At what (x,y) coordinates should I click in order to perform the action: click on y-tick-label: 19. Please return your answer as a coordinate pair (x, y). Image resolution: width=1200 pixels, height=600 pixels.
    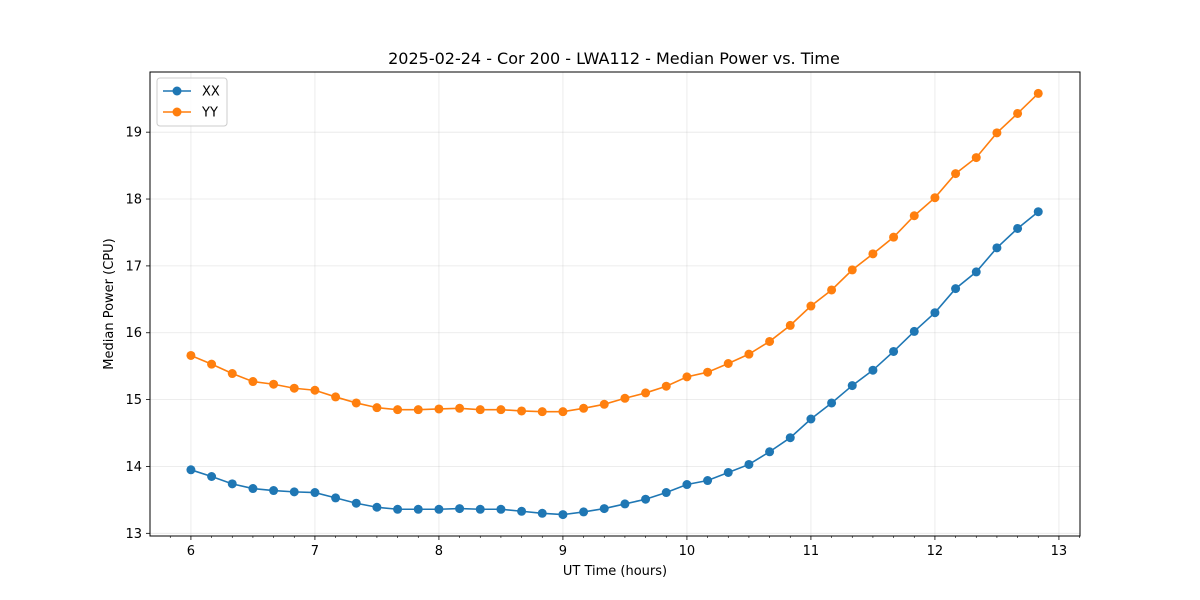
    Looking at the image, I should click on (133, 133).